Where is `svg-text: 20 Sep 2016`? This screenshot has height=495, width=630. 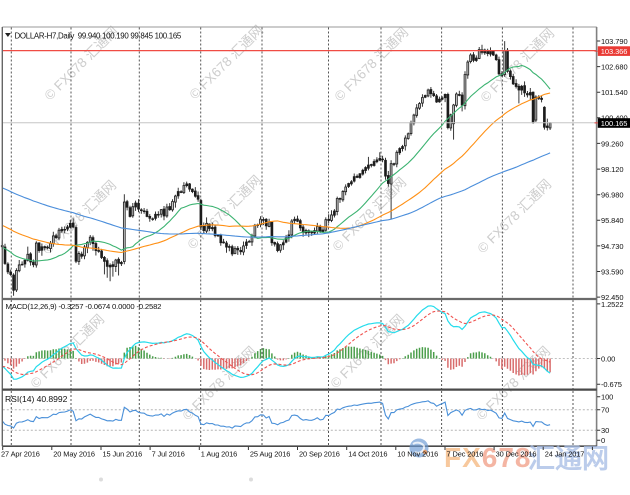
svg-text: 20 Sep 2016 is located at coordinates (319, 454).